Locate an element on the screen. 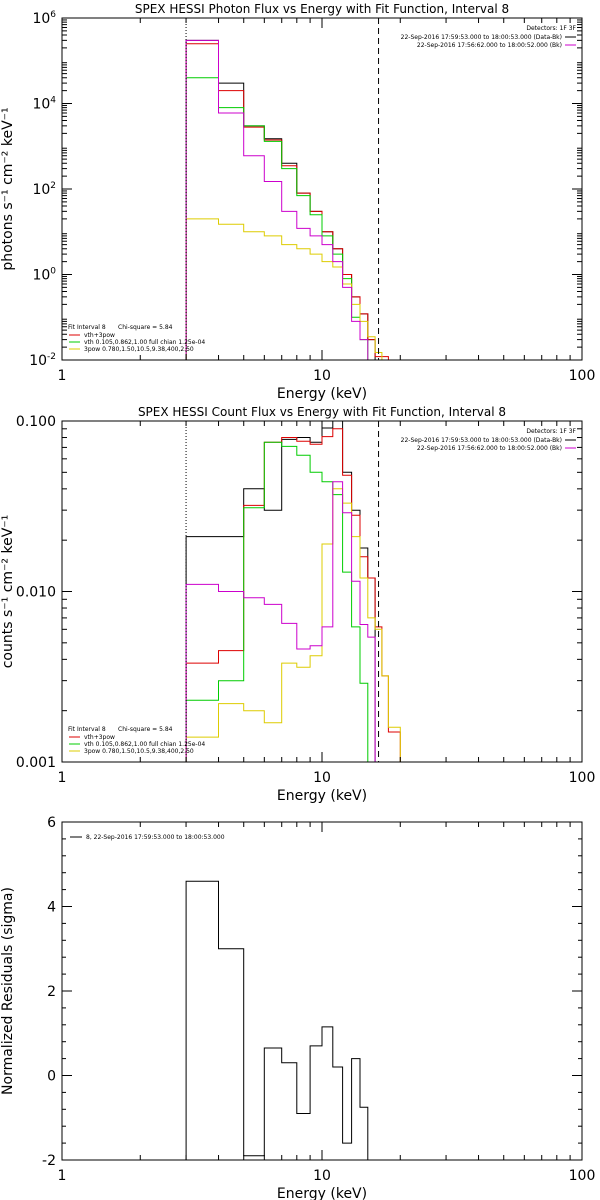  y-tick-exponent: 2 is located at coordinates (53, 186).